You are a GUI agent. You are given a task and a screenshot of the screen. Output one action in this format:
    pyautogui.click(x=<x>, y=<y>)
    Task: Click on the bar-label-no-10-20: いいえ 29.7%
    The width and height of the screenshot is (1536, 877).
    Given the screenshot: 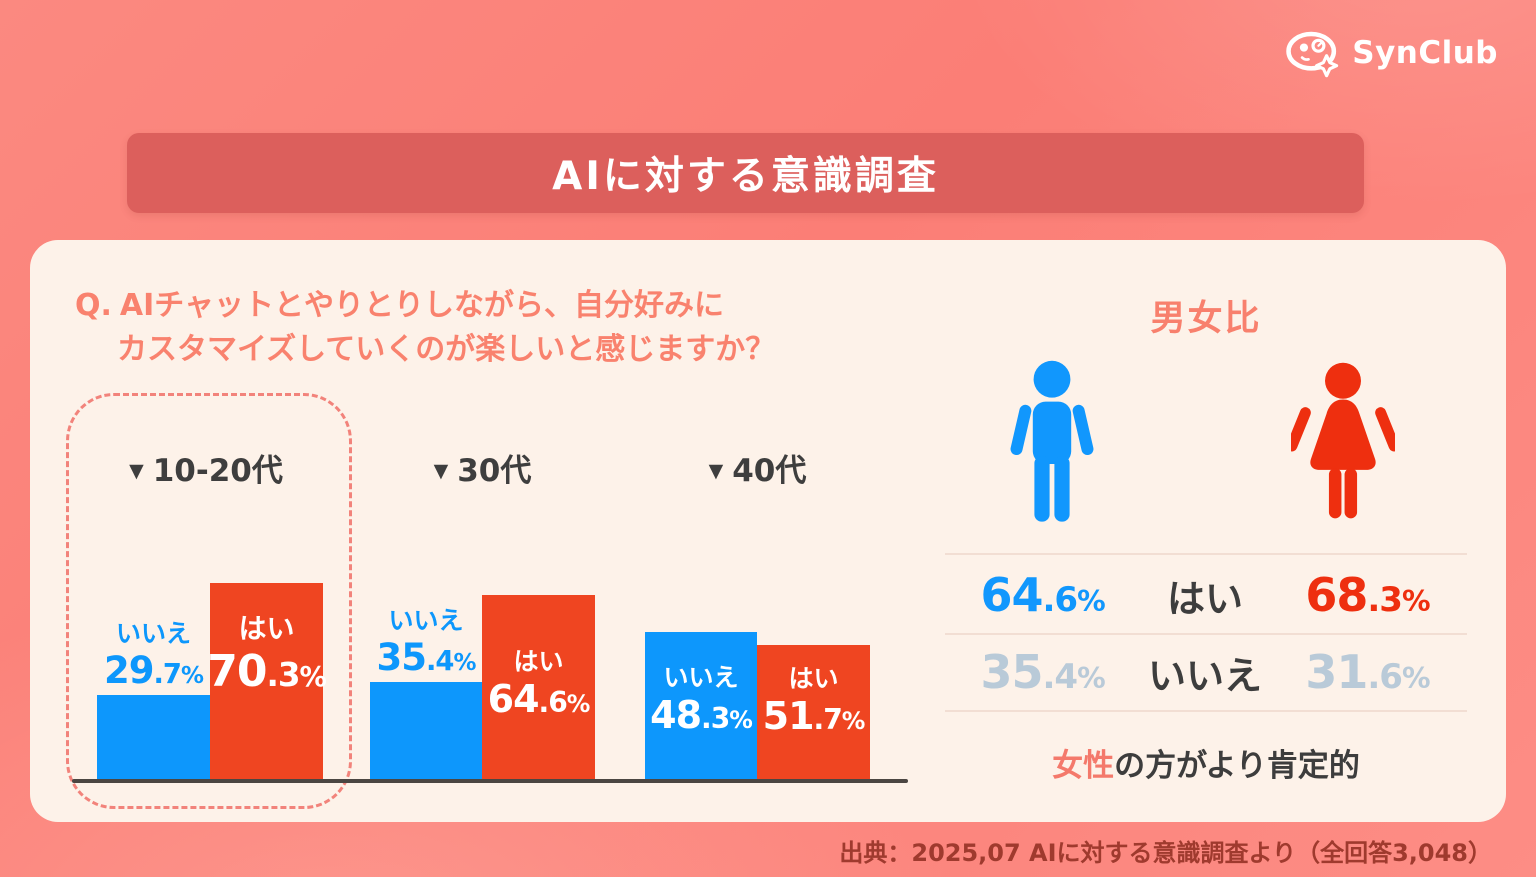 What is the action you would take?
    pyautogui.click(x=154, y=656)
    